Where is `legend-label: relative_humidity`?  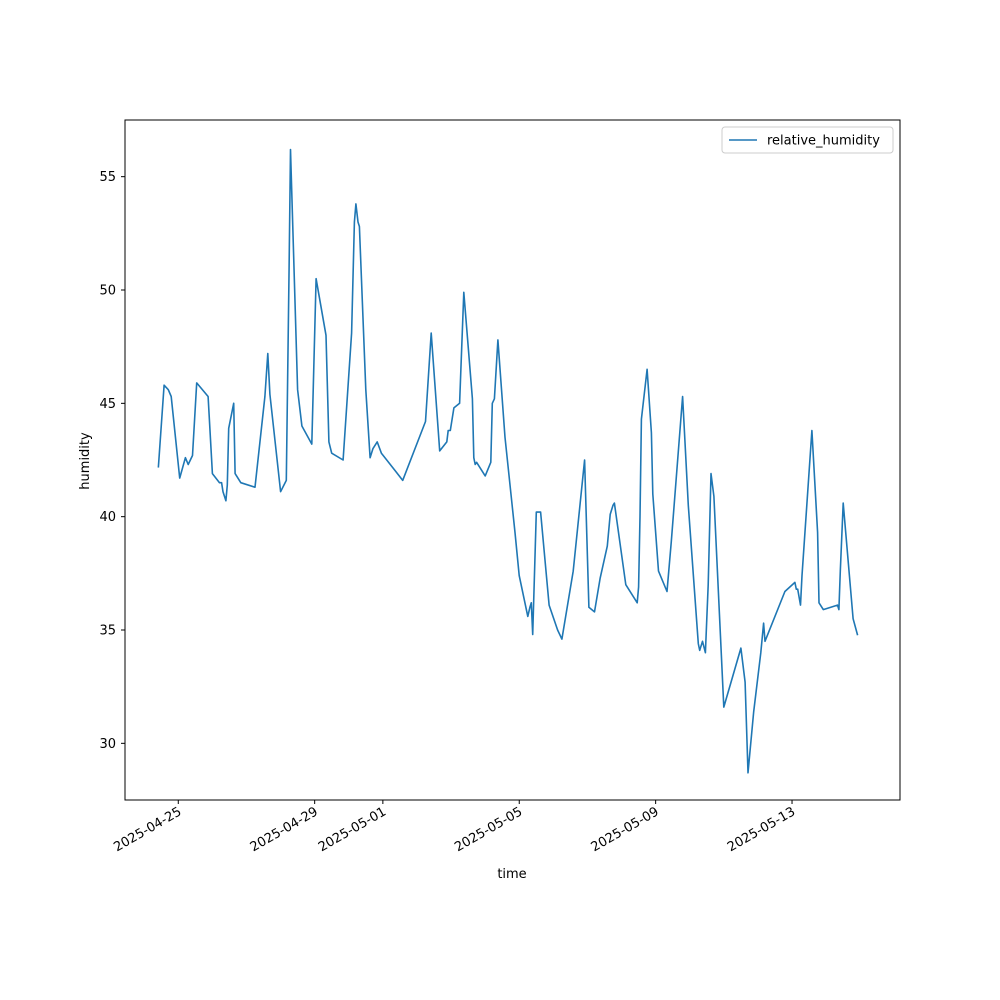
legend-label: relative_humidity is located at coordinates (823, 141).